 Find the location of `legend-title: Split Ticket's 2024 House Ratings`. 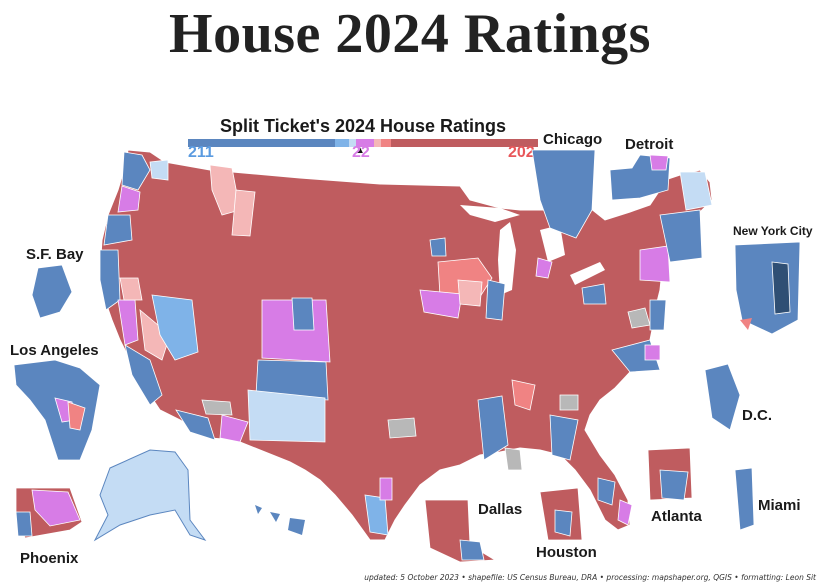

legend-title: Split Ticket's 2024 House Ratings is located at coordinates (363, 126).